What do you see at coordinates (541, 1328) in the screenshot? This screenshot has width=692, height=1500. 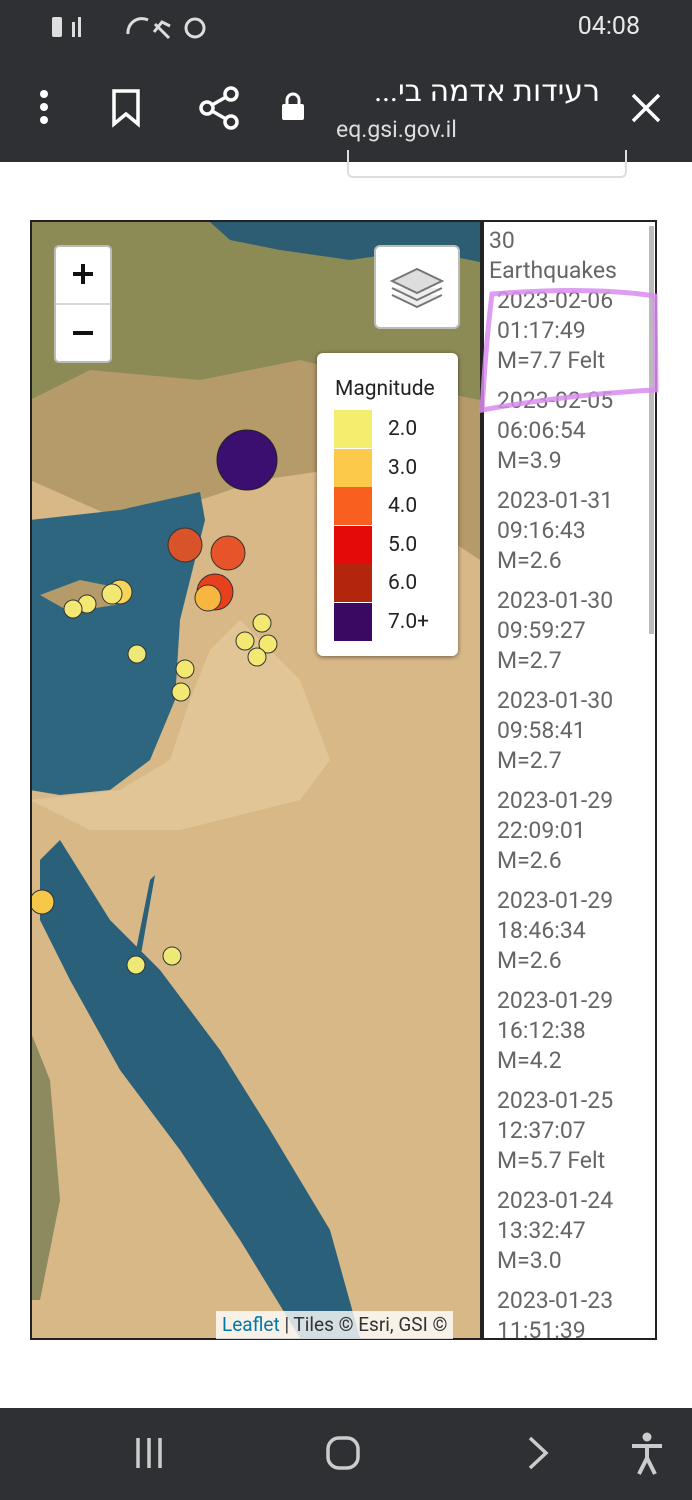 I see `entry-time: 11:51:39` at bounding box center [541, 1328].